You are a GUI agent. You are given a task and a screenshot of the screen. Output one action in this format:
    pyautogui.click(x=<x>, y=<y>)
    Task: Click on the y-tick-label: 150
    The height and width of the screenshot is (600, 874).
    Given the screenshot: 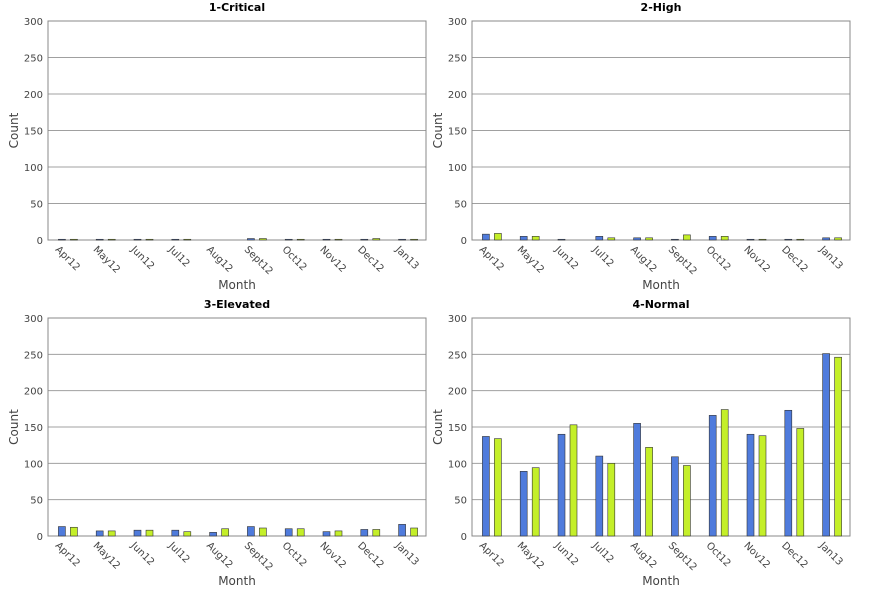 What is the action you would take?
    pyautogui.click(x=33, y=428)
    